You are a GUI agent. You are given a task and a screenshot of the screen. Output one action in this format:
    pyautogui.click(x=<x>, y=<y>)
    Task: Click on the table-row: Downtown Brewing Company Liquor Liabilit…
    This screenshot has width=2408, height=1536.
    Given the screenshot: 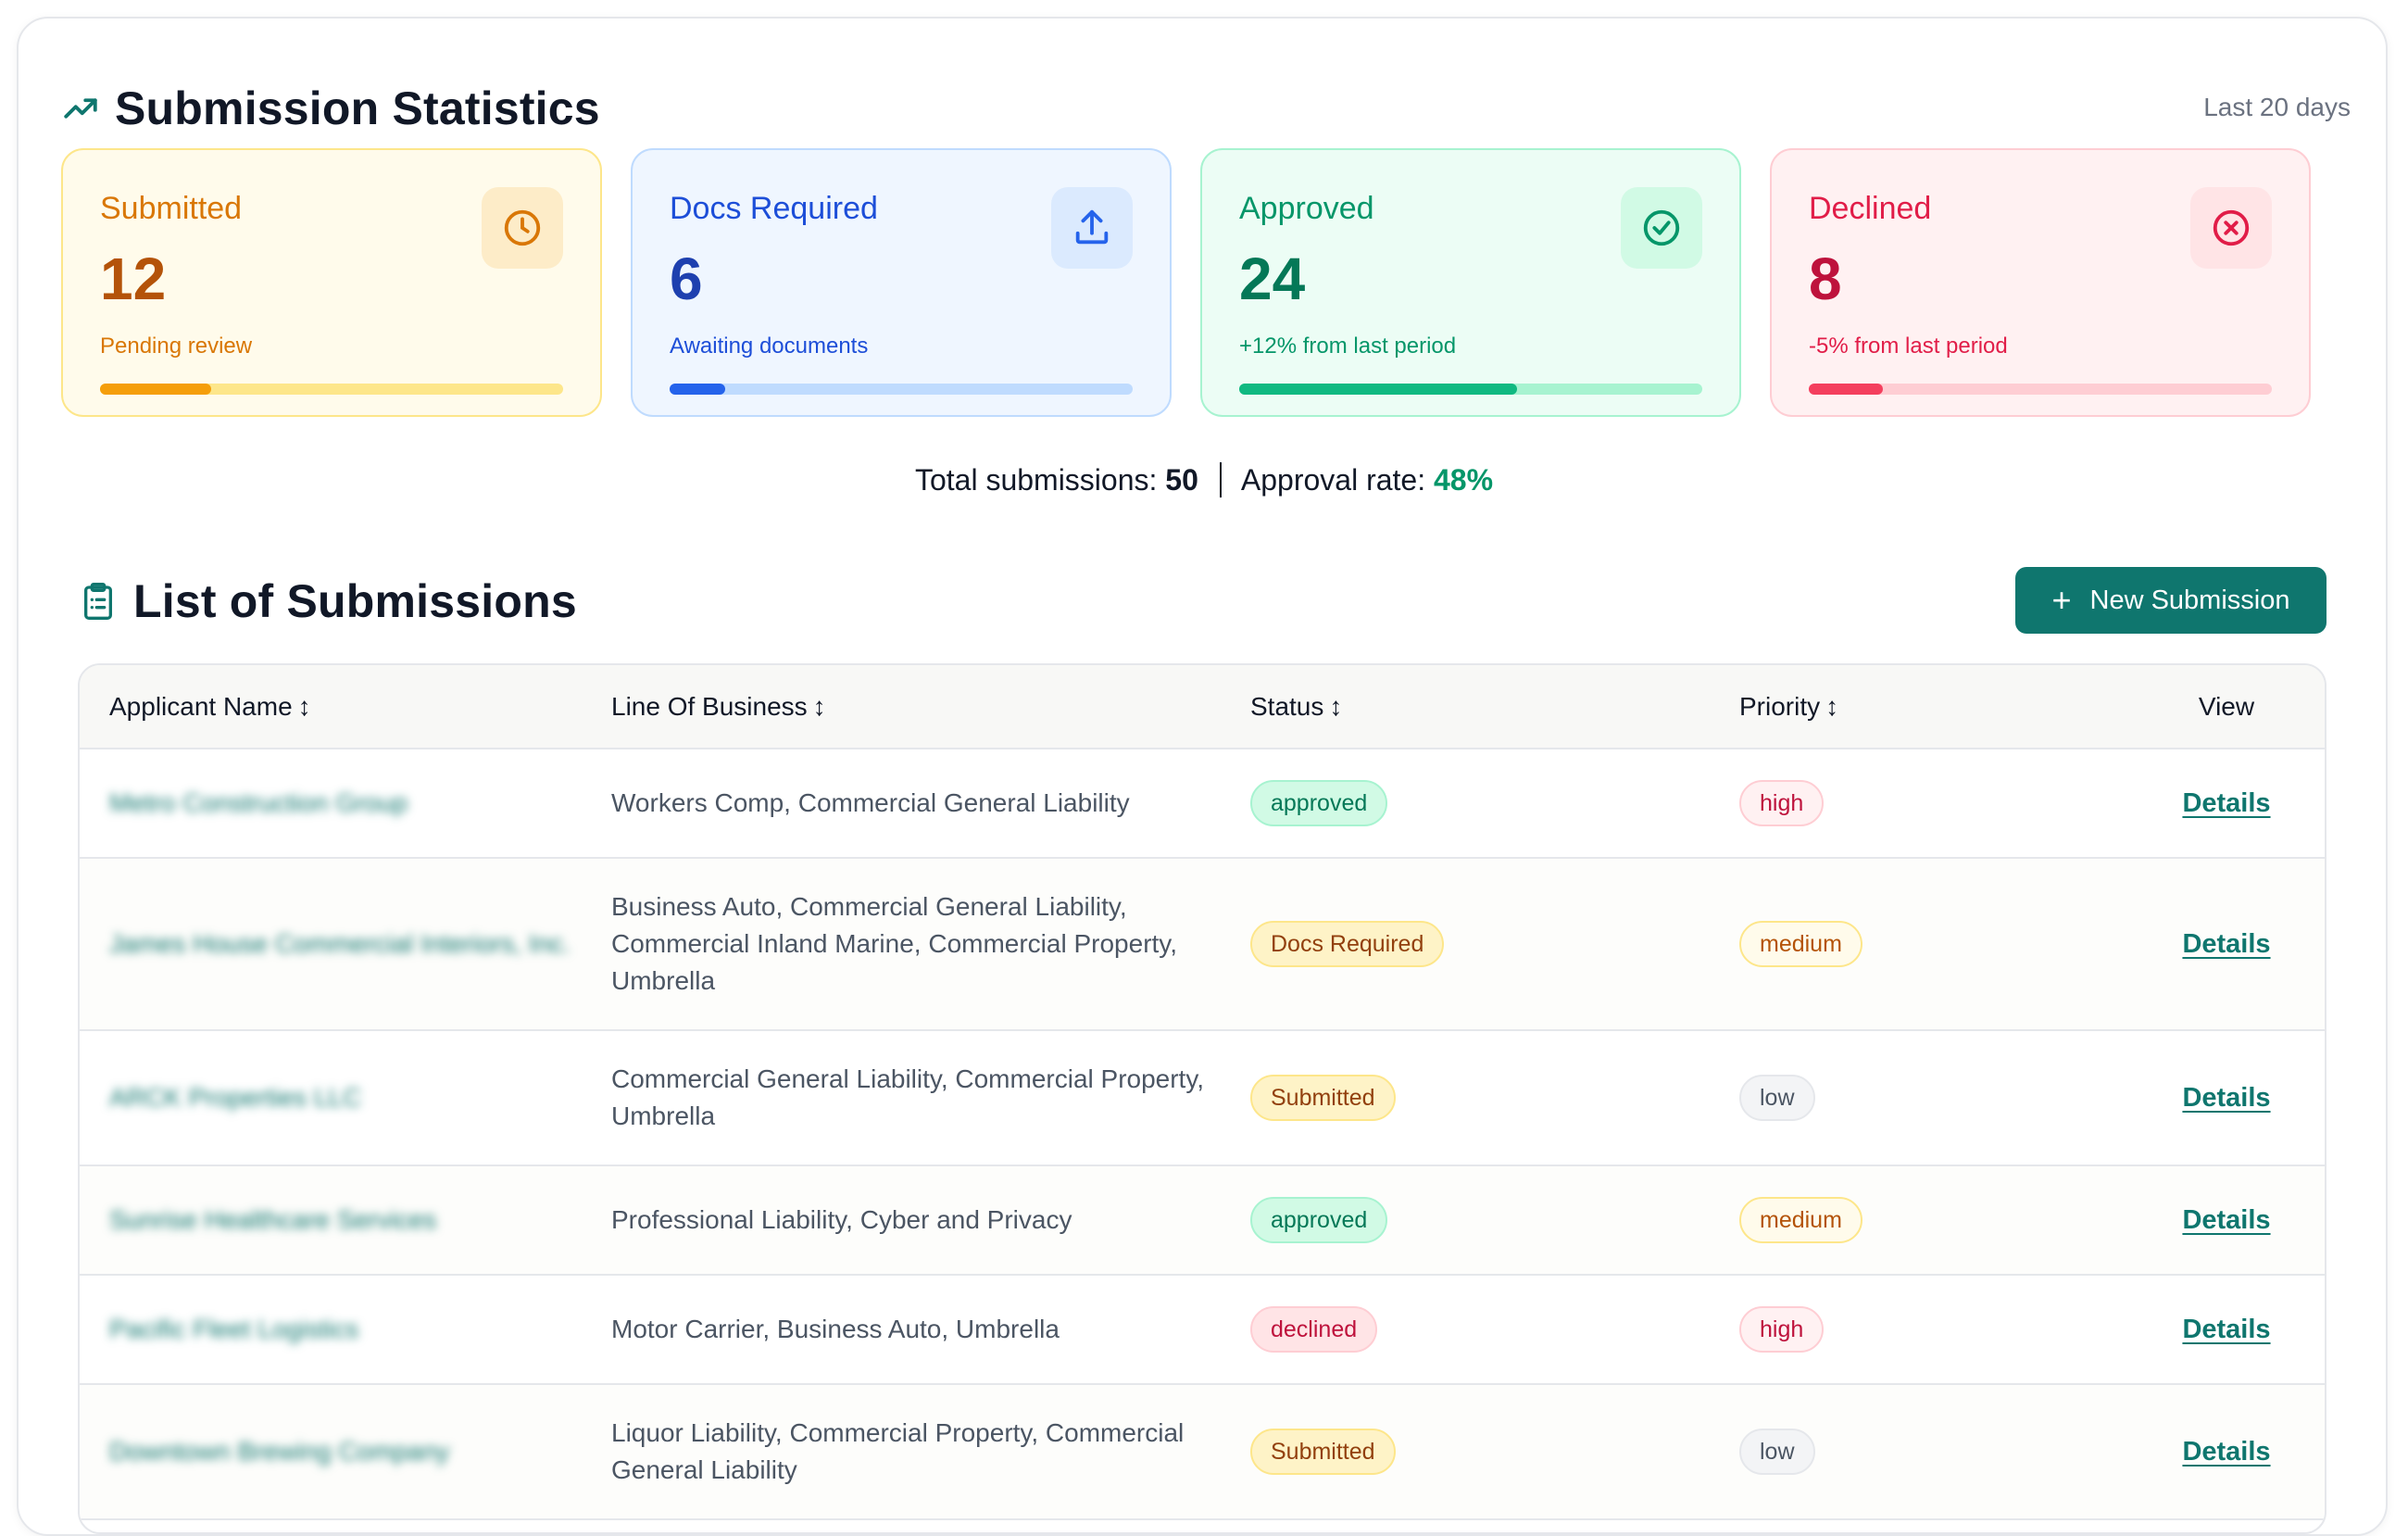 What is the action you would take?
    pyautogui.click(x=1202, y=1452)
    